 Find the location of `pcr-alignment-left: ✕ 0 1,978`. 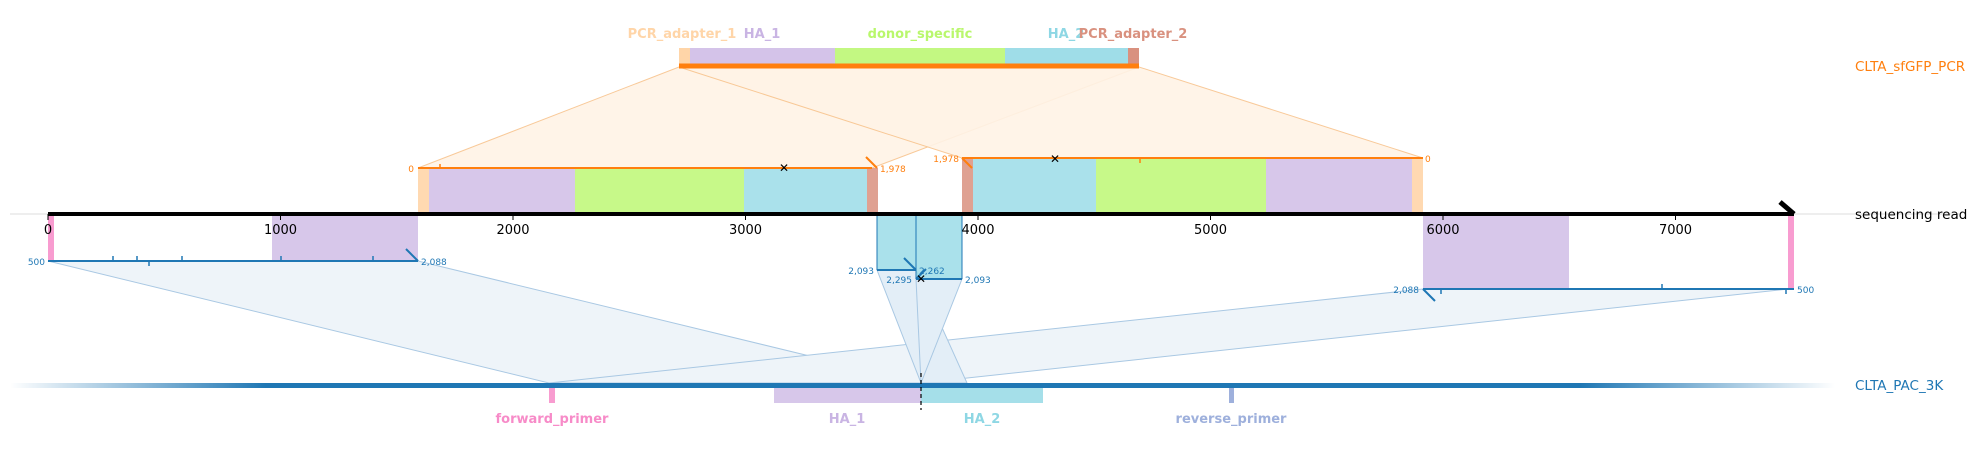

pcr-alignment-left: ✕ 0 1,978 is located at coordinates (657, 185).